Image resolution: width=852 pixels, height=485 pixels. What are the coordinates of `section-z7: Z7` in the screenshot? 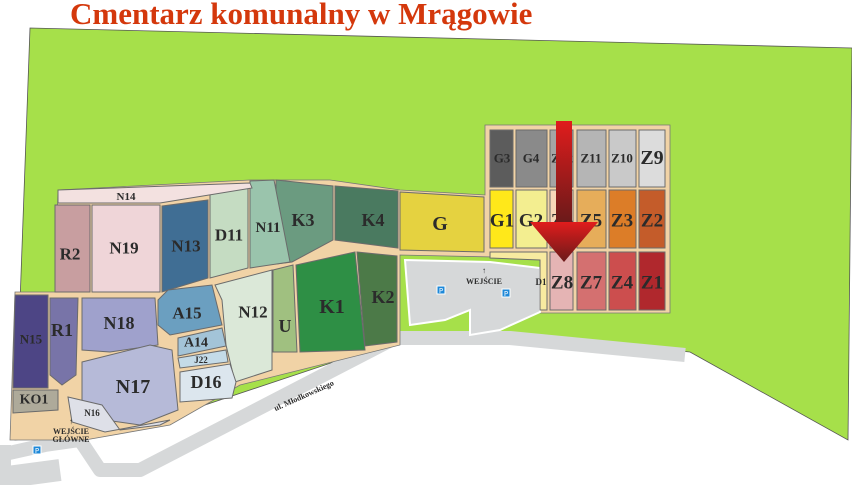 It's located at (591, 281).